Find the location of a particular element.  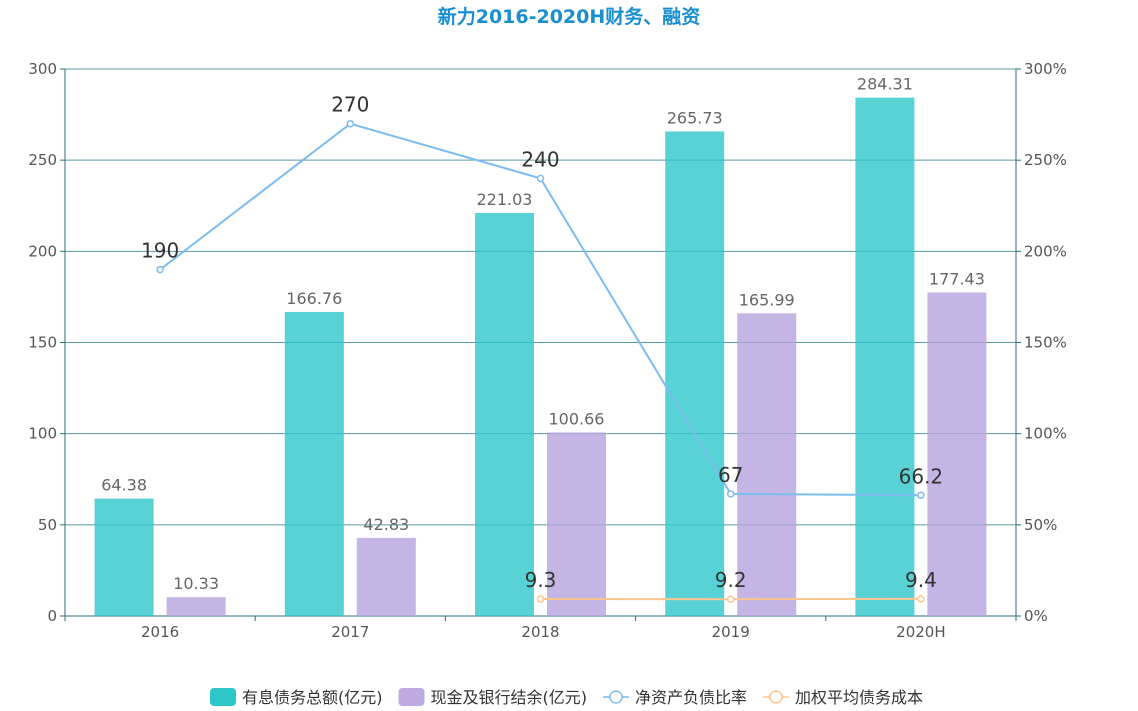

legend-item-label: 加权平均债务成本 is located at coordinates (859, 697).